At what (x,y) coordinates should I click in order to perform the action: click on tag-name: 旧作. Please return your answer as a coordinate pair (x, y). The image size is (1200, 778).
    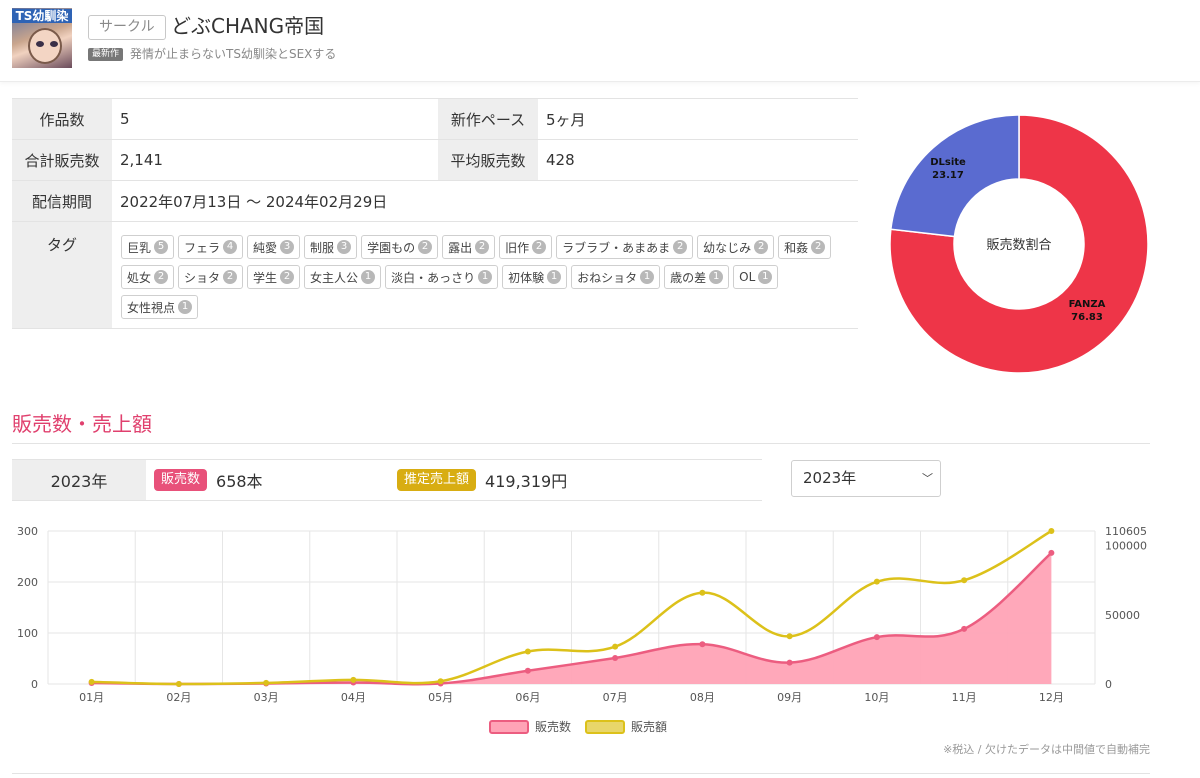
    Looking at the image, I should click on (517, 247).